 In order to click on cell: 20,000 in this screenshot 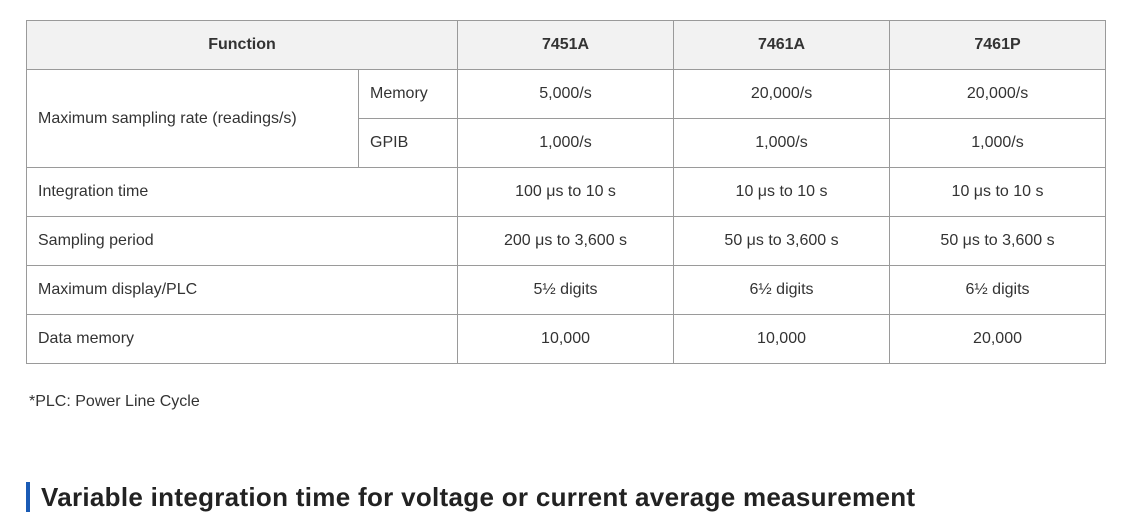, I will do `click(998, 339)`.